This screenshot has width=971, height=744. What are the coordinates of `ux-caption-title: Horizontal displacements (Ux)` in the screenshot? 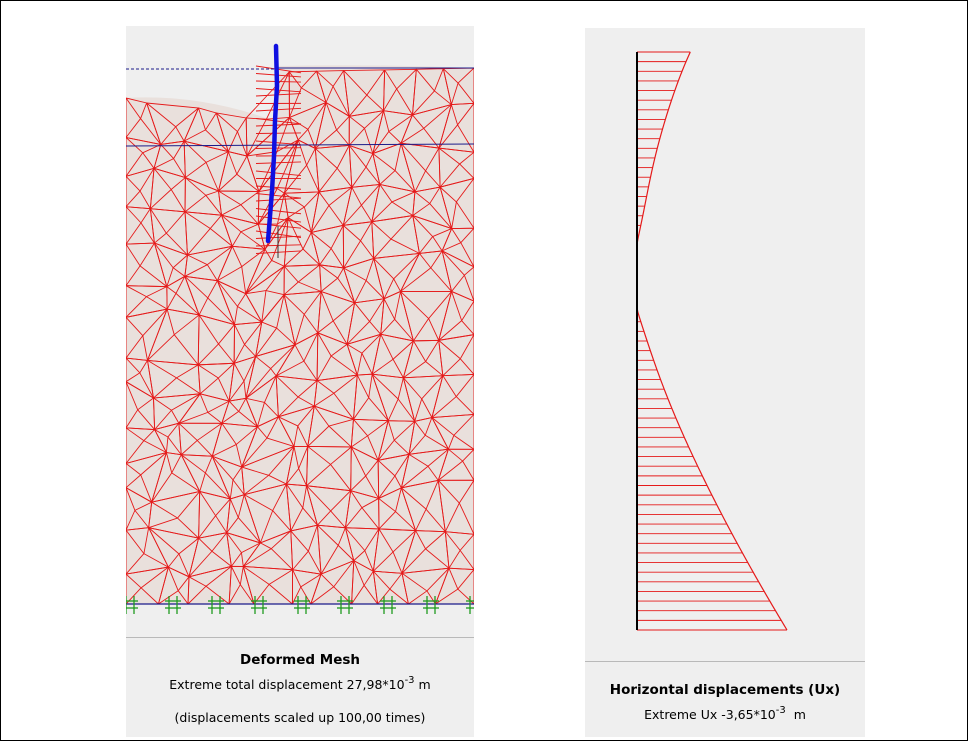 It's located at (725, 690).